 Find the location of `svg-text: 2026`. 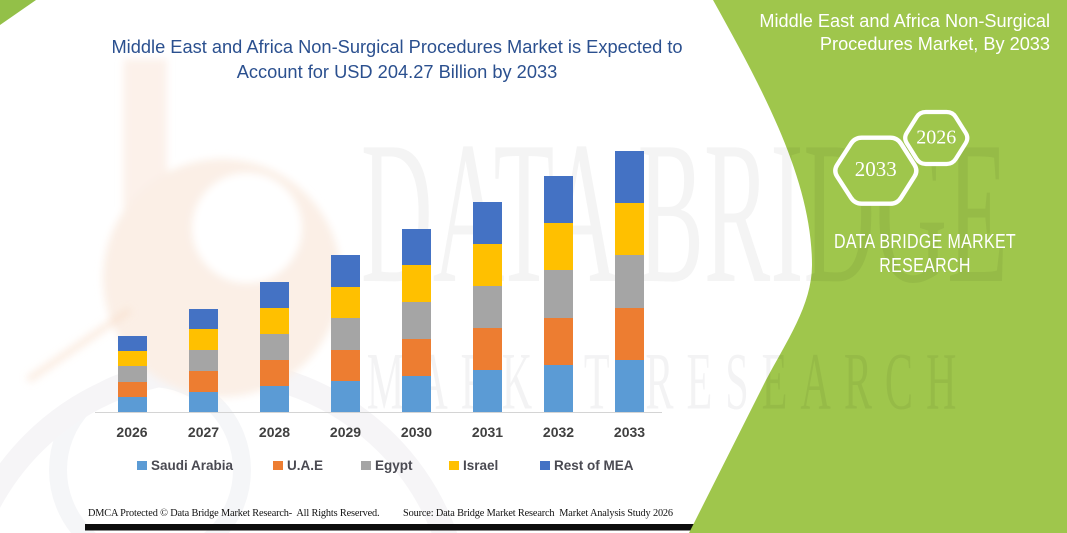

svg-text: 2026 is located at coordinates (936, 138).